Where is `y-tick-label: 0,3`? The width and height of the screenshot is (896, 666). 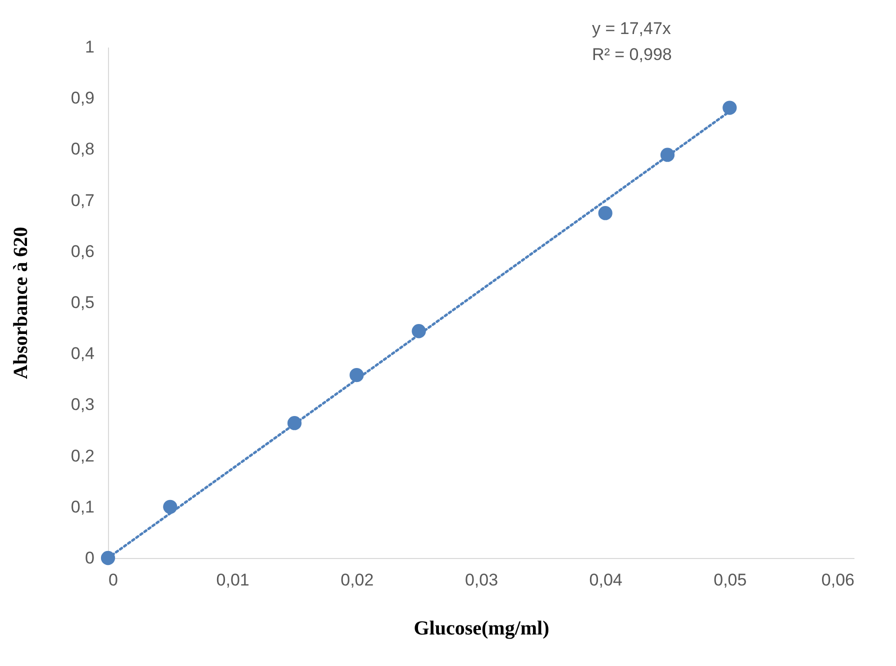
y-tick-label: 0,3 is located at coordinates (82, 404).